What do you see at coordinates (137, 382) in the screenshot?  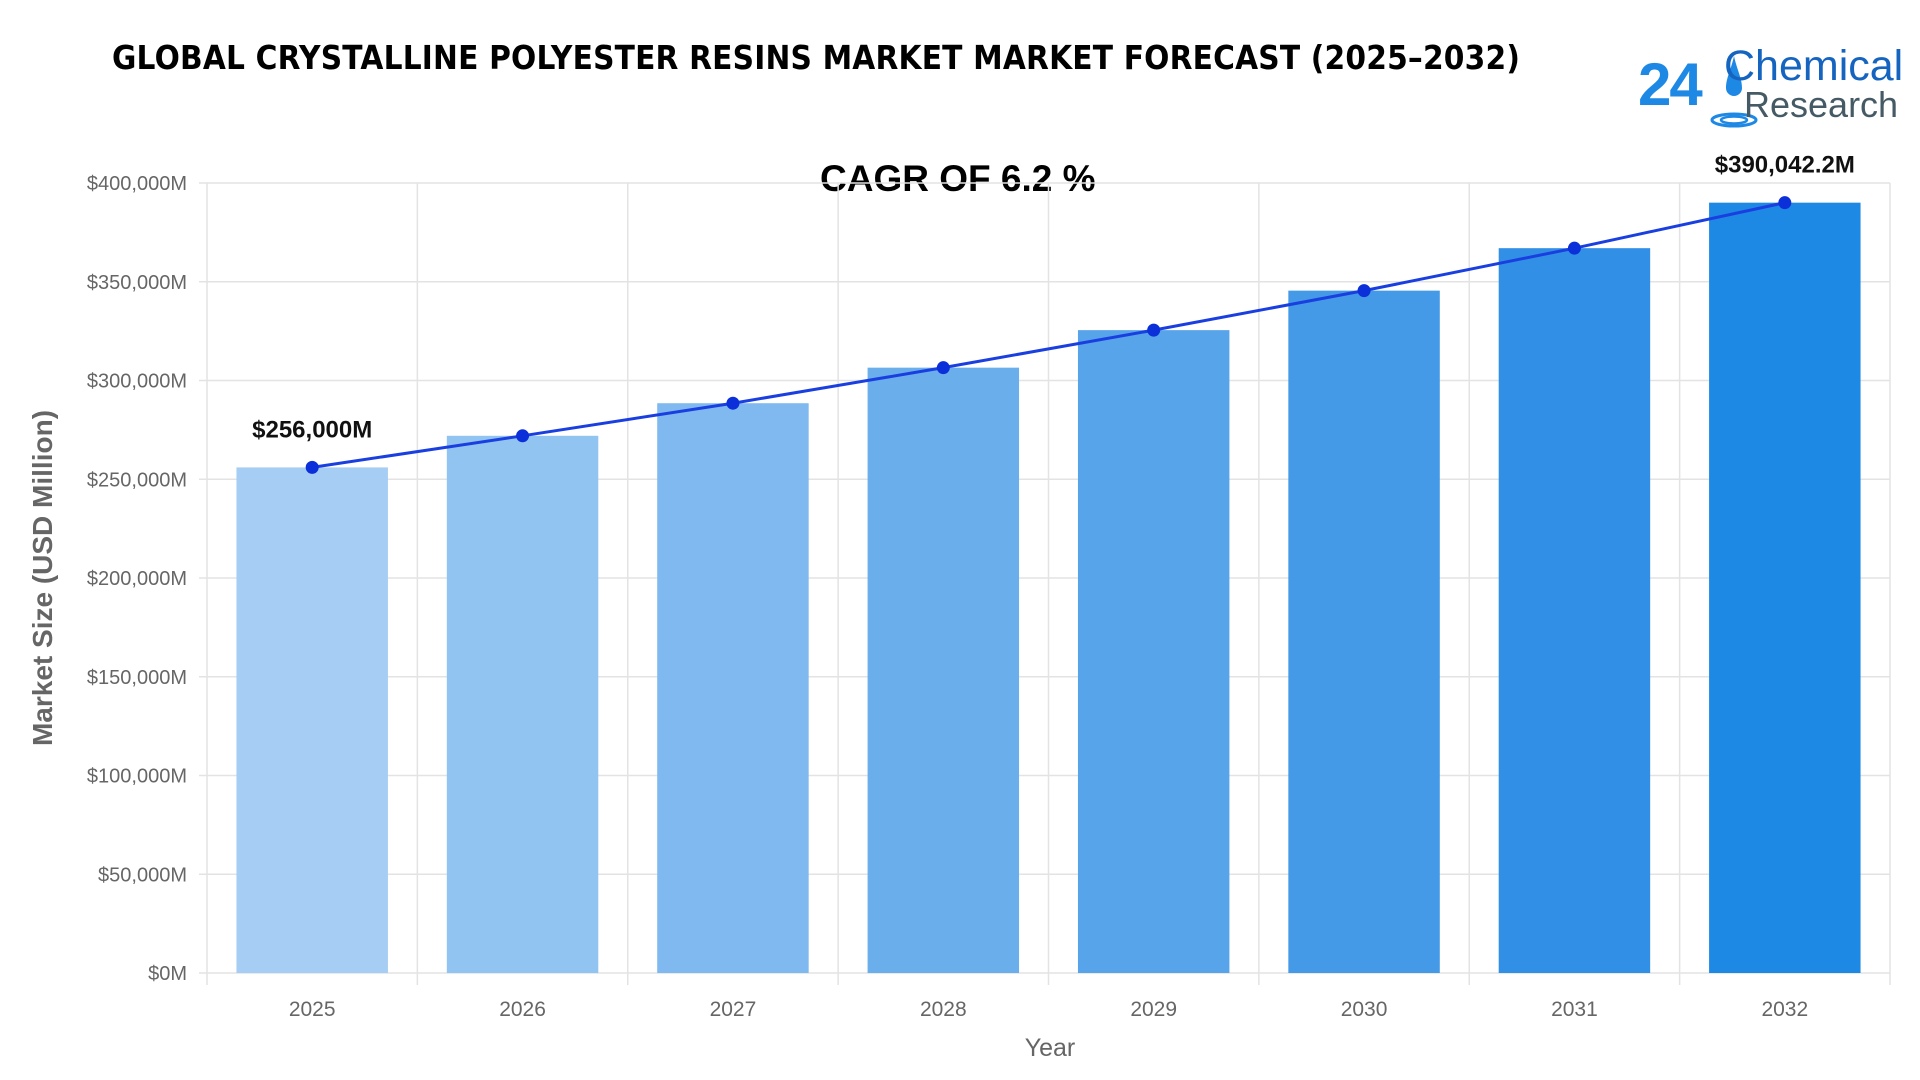 I see `y-tick-label: $300,000M` at bounding box center [137, 382].